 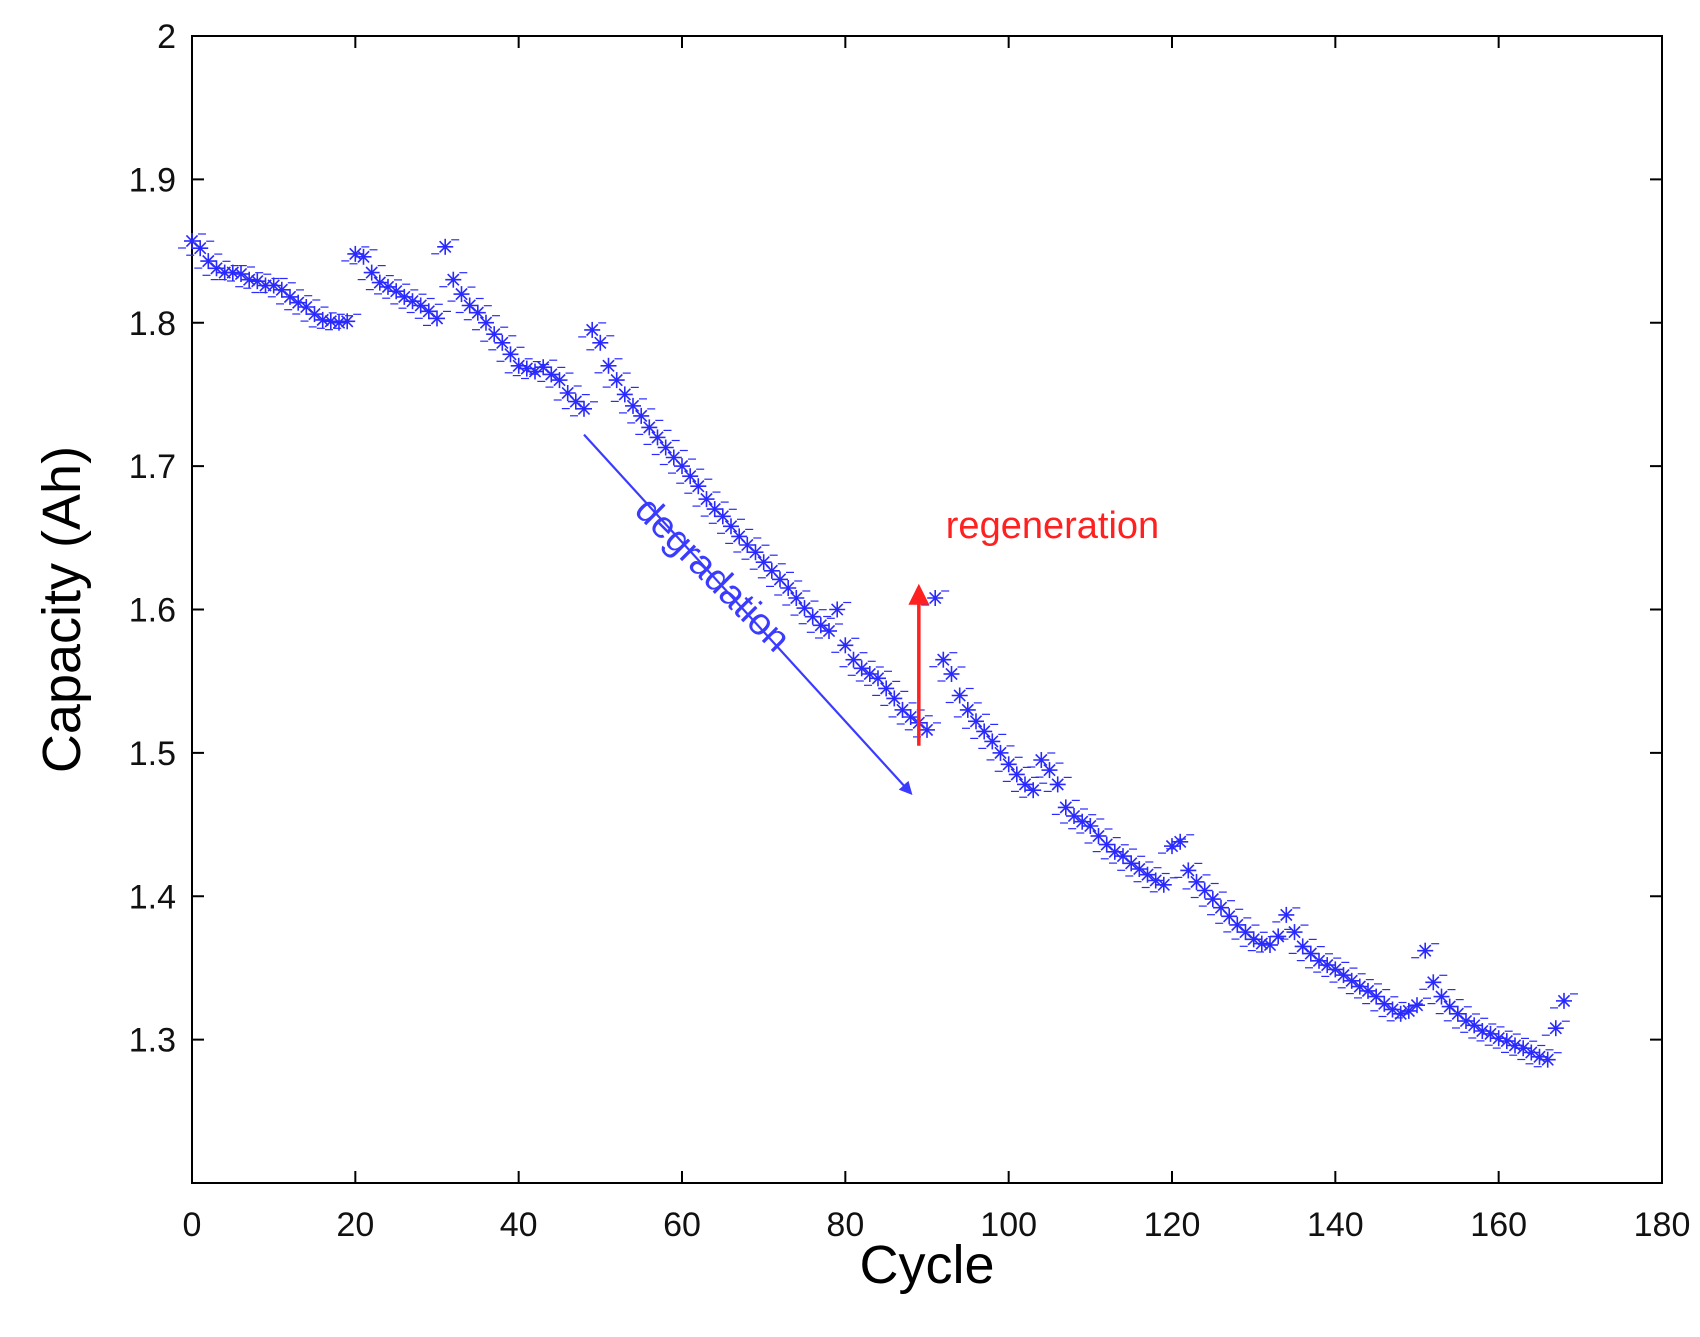 I want to click on y-tick-label: 1.4, so click(x=152, y=897).